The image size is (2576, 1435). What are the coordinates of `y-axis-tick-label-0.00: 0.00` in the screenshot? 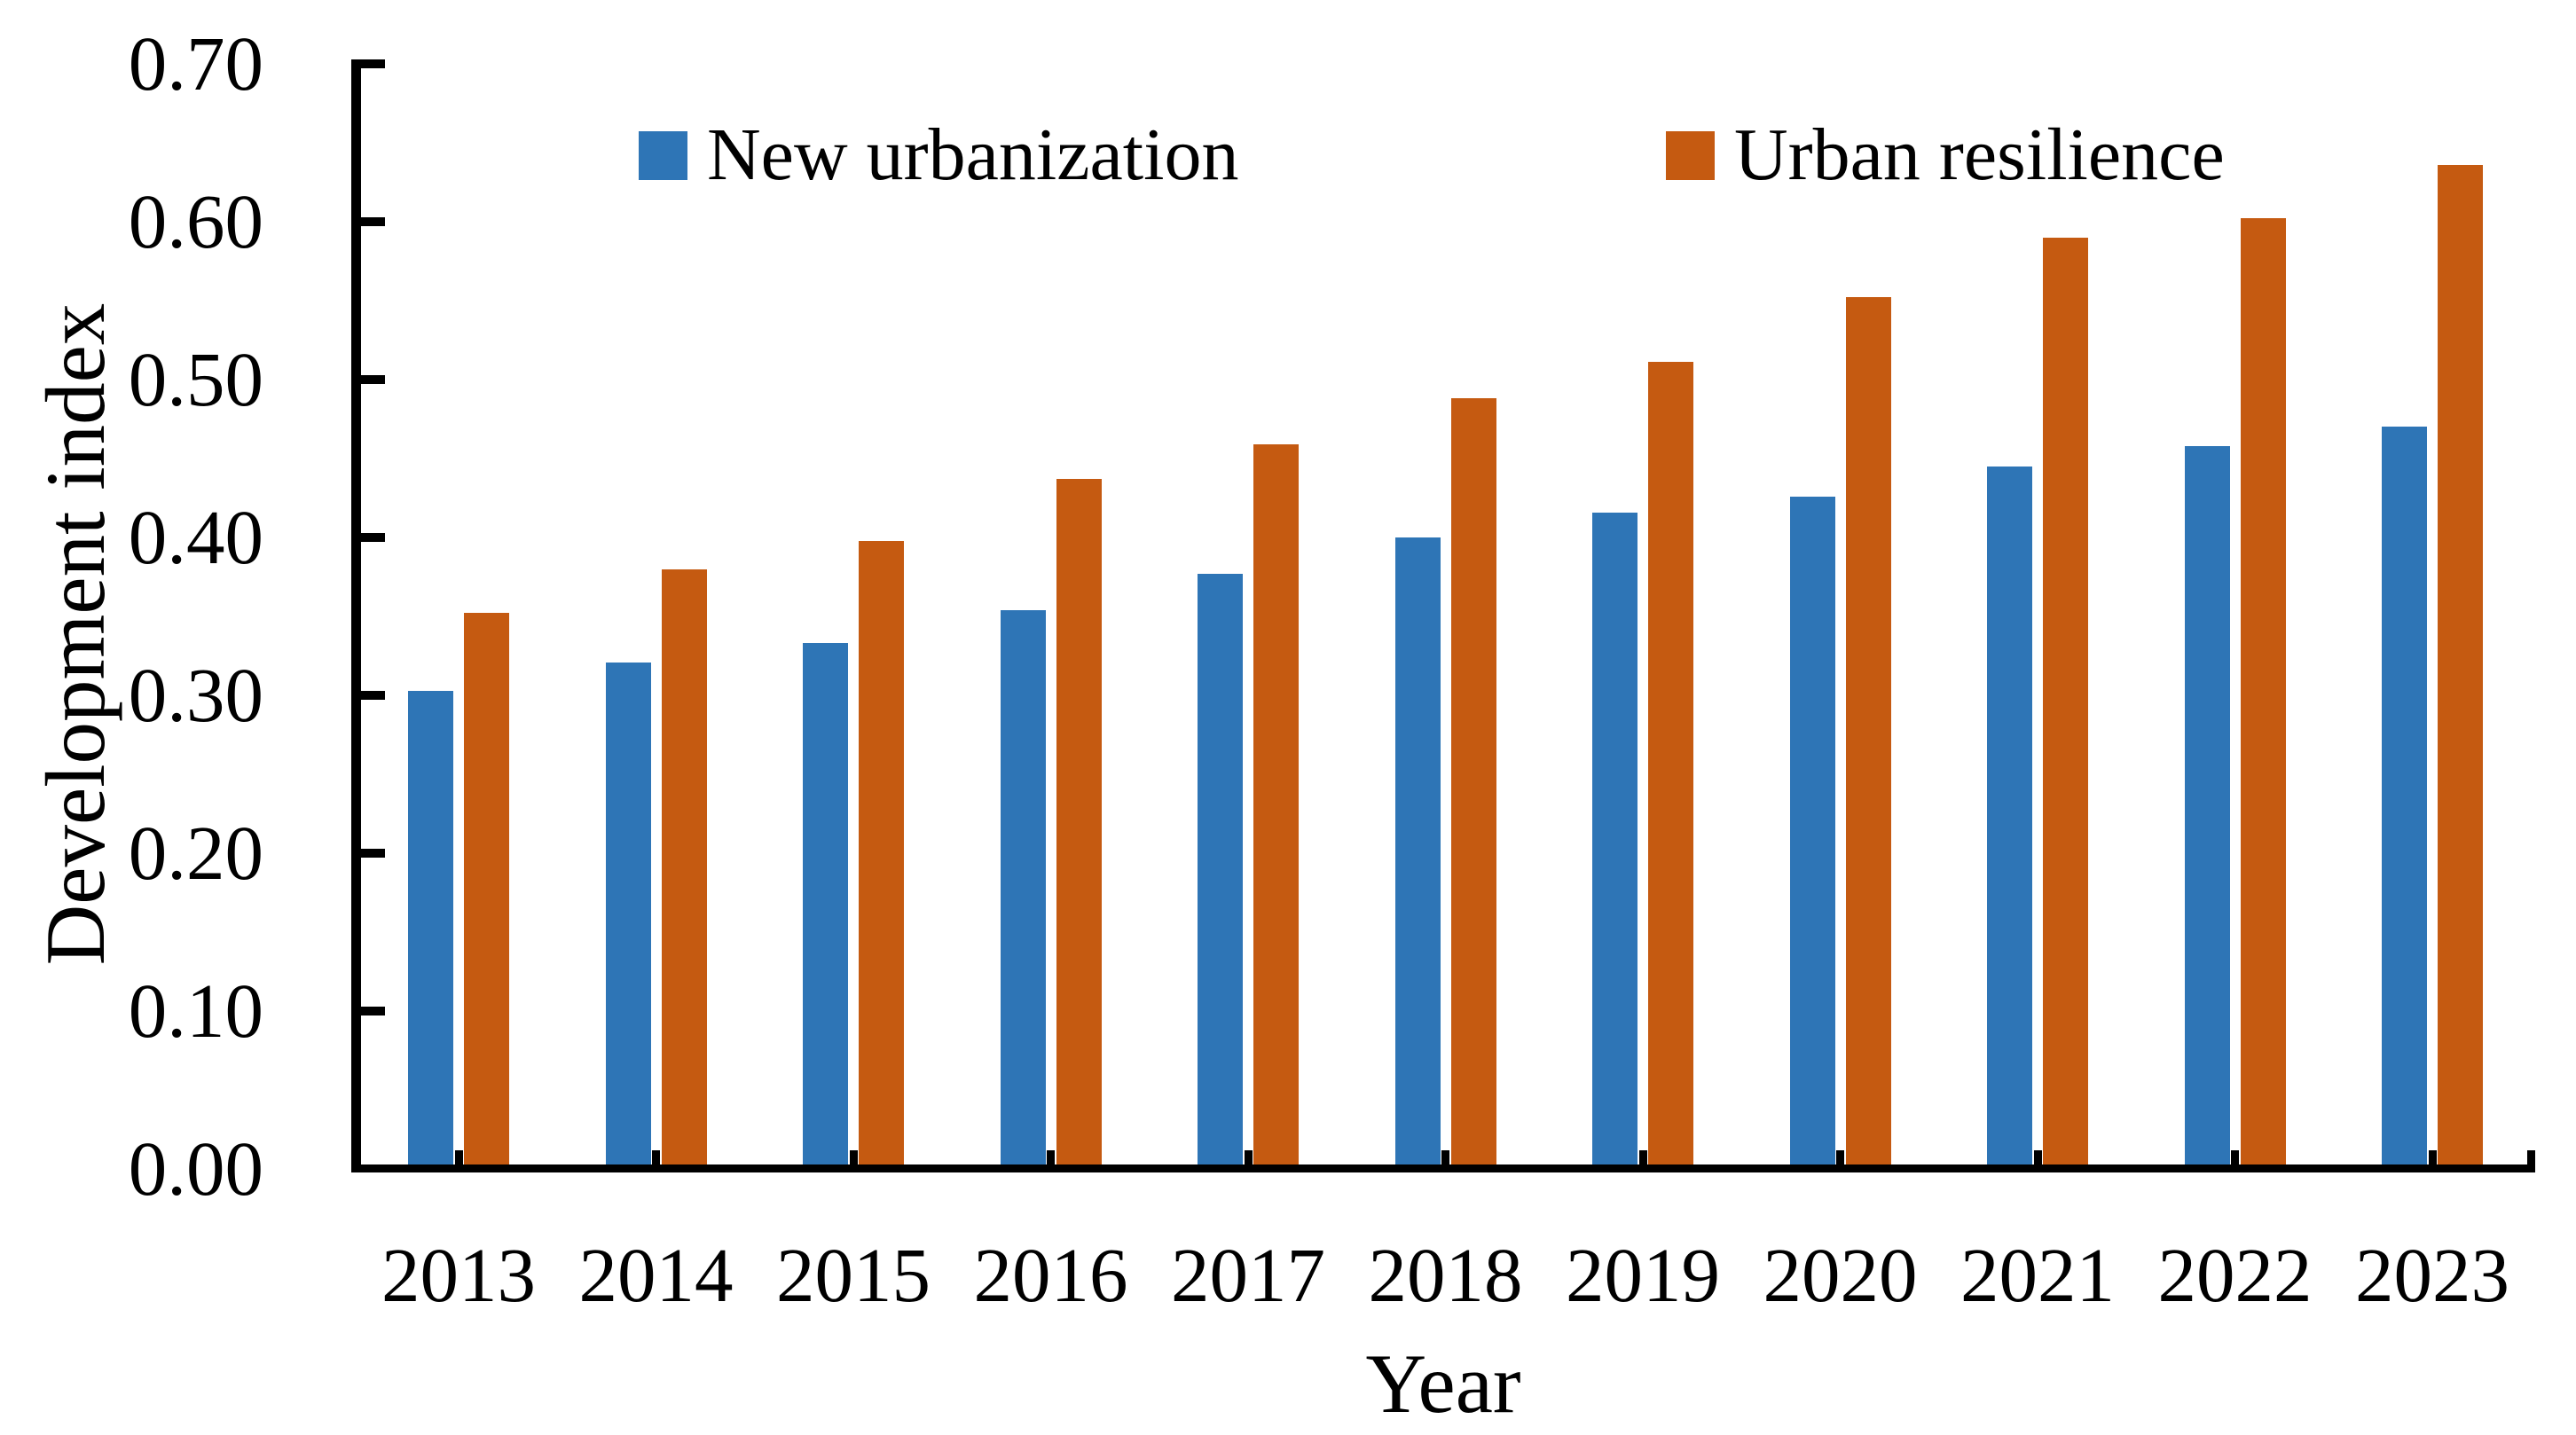 It's located at (195, 1168).